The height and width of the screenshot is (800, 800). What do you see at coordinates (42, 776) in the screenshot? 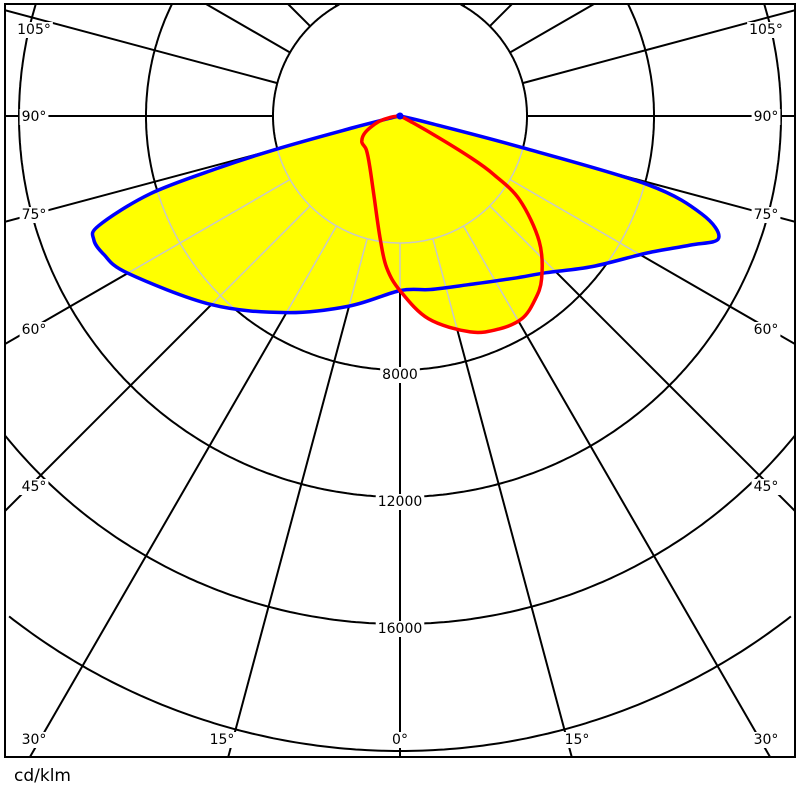
I see `unit-label: cd/klm` at bounding box center [42, 776].